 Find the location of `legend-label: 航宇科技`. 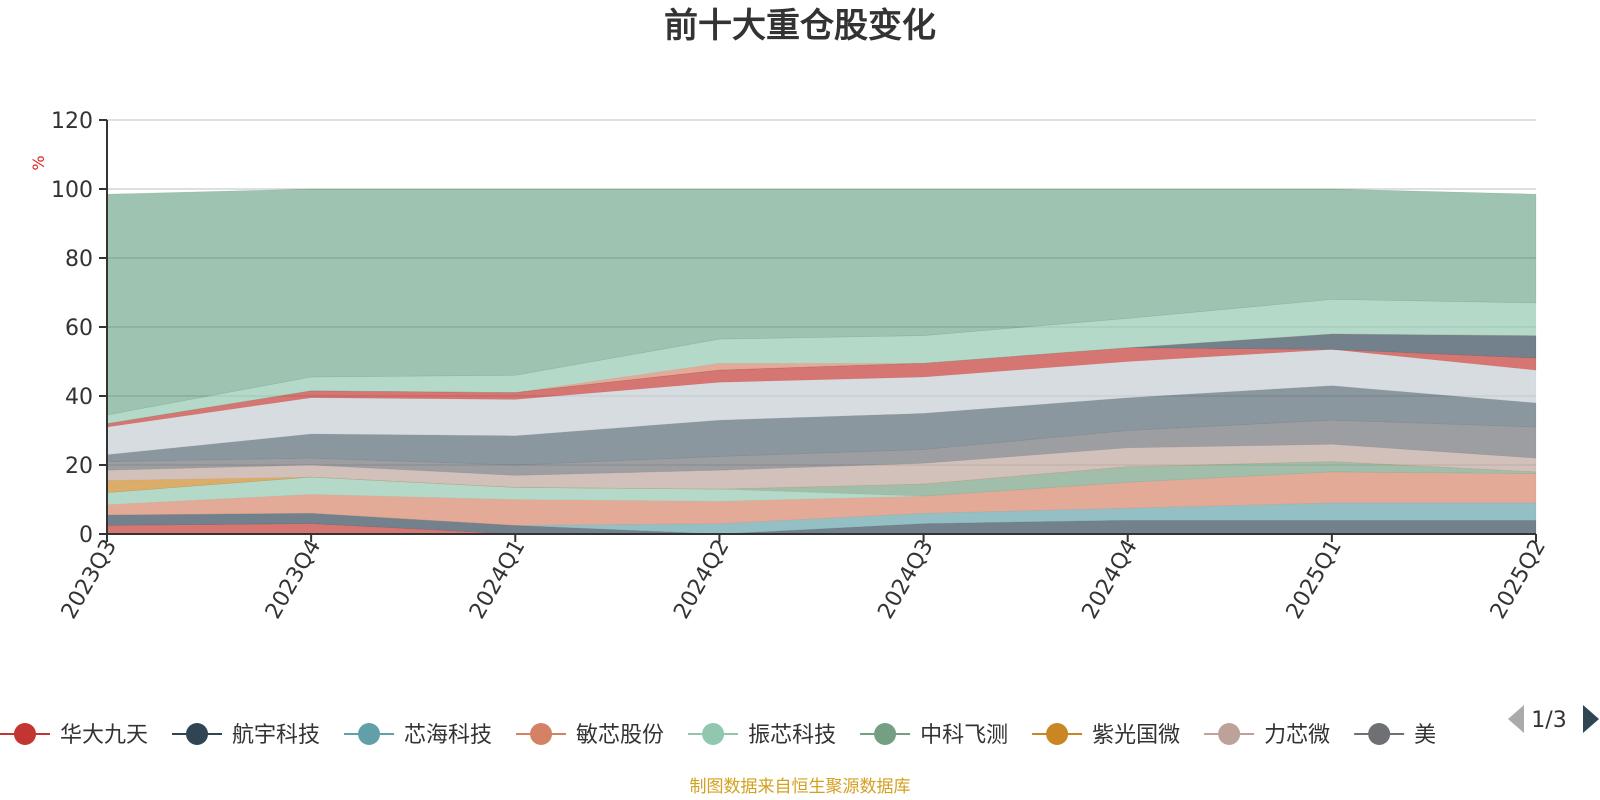

legend-label: 航宇科技 is located at coordinates (276, 735).